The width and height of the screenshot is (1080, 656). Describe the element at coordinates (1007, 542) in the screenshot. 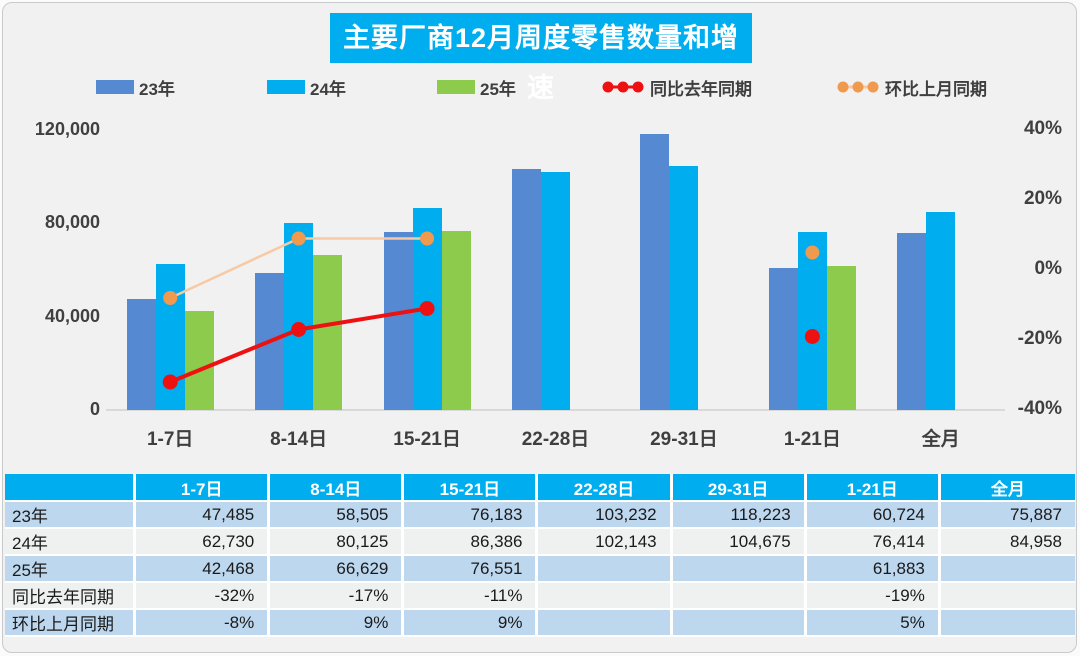

I see `table-cell: 84,958` at that location.